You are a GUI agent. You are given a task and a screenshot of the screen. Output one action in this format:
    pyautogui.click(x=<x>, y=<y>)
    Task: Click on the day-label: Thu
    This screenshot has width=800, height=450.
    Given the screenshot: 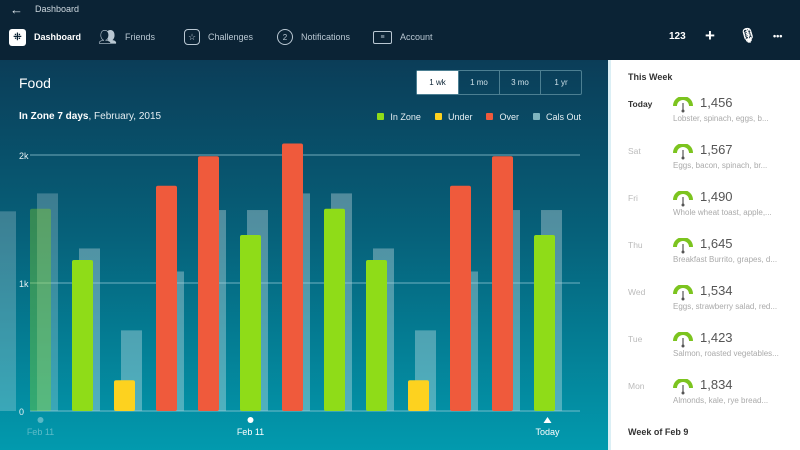 What is the action you would take?
    pyautogui.click(x=635, y=245)
    